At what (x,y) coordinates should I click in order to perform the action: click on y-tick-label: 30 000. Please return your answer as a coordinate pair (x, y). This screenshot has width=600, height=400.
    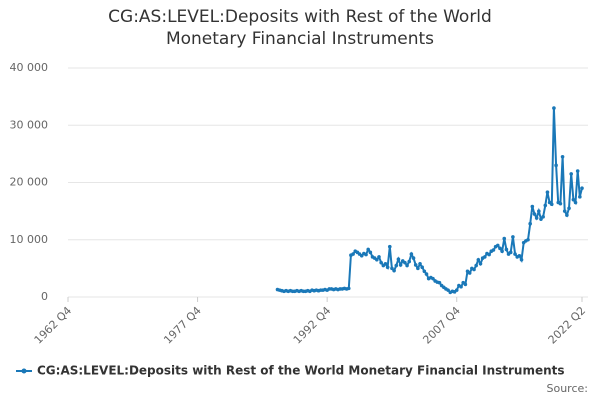
    Looking at the image, I should click on (29, 124).